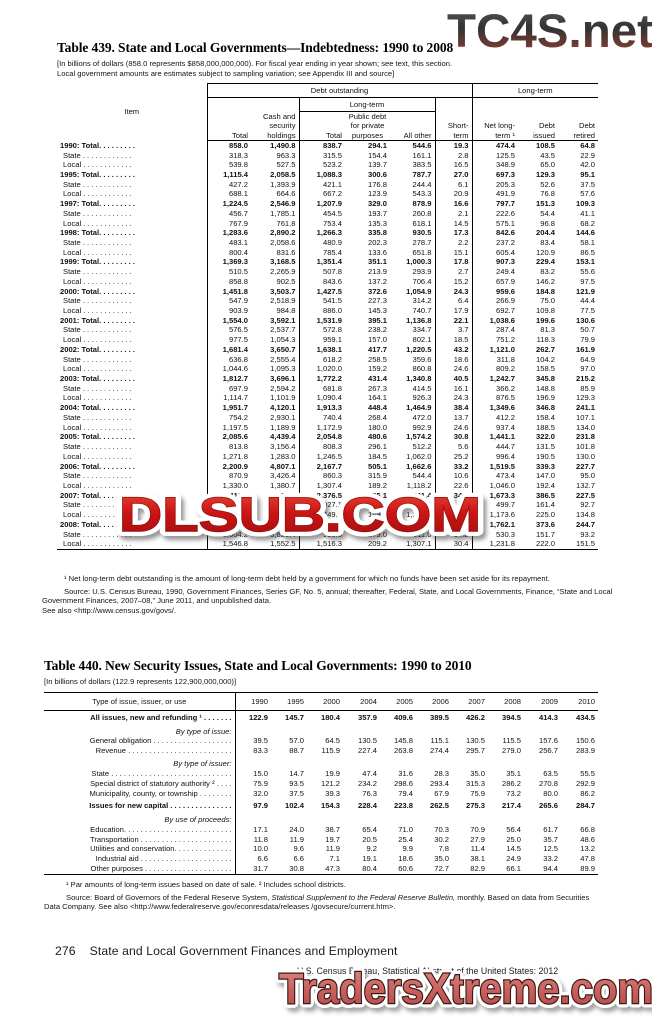 Image resolution: width=652 pixels, height=1024 pixels. What do you see at coordinates (454, 301) in the screenshot?
I see `cell-value: 6.4` at bounding box center [454, 301].